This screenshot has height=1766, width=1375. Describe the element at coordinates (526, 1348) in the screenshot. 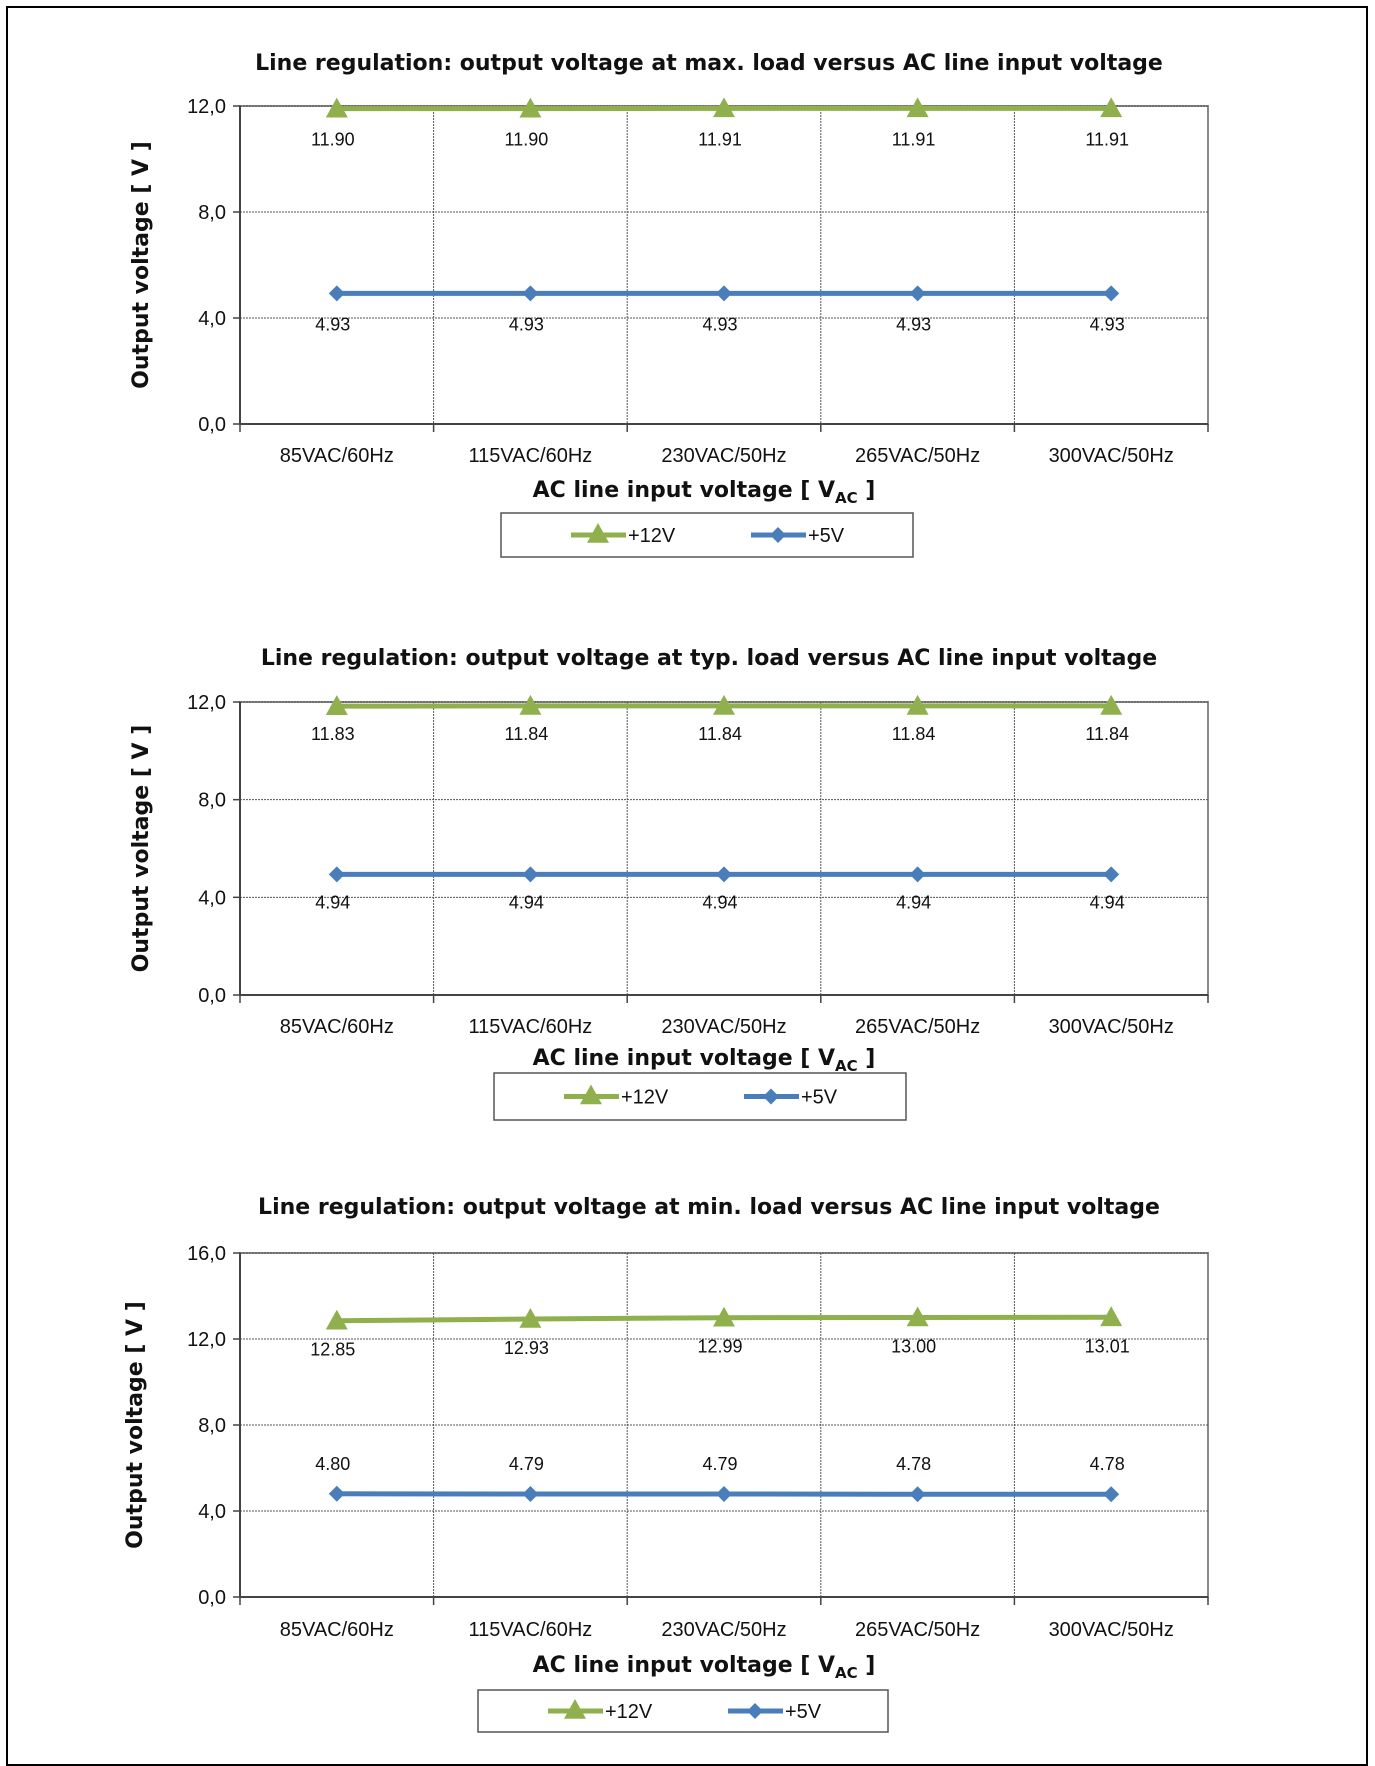

I see `data-label: 12.93` at that location.